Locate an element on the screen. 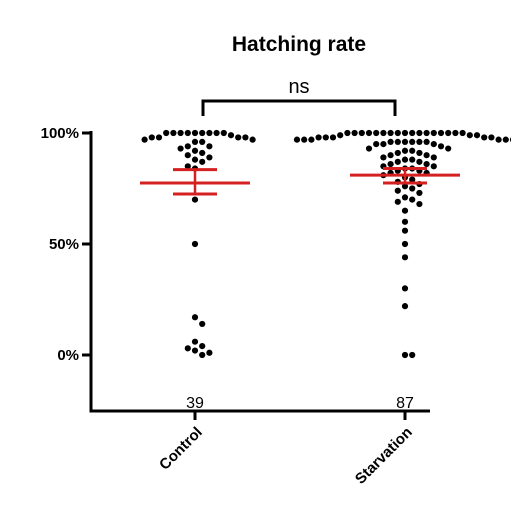 This screenshot has height=510, width=511. group-count-label: 87 is located at coordinates (405, 403).